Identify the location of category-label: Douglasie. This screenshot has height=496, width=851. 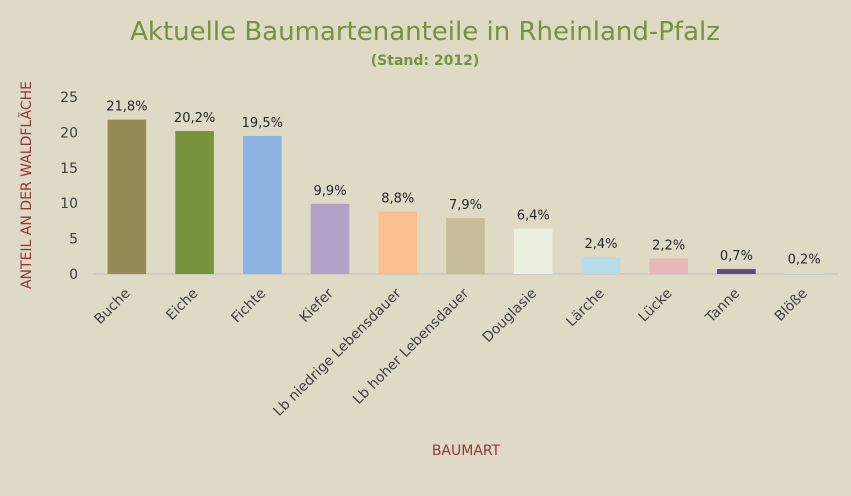
(510, 316).